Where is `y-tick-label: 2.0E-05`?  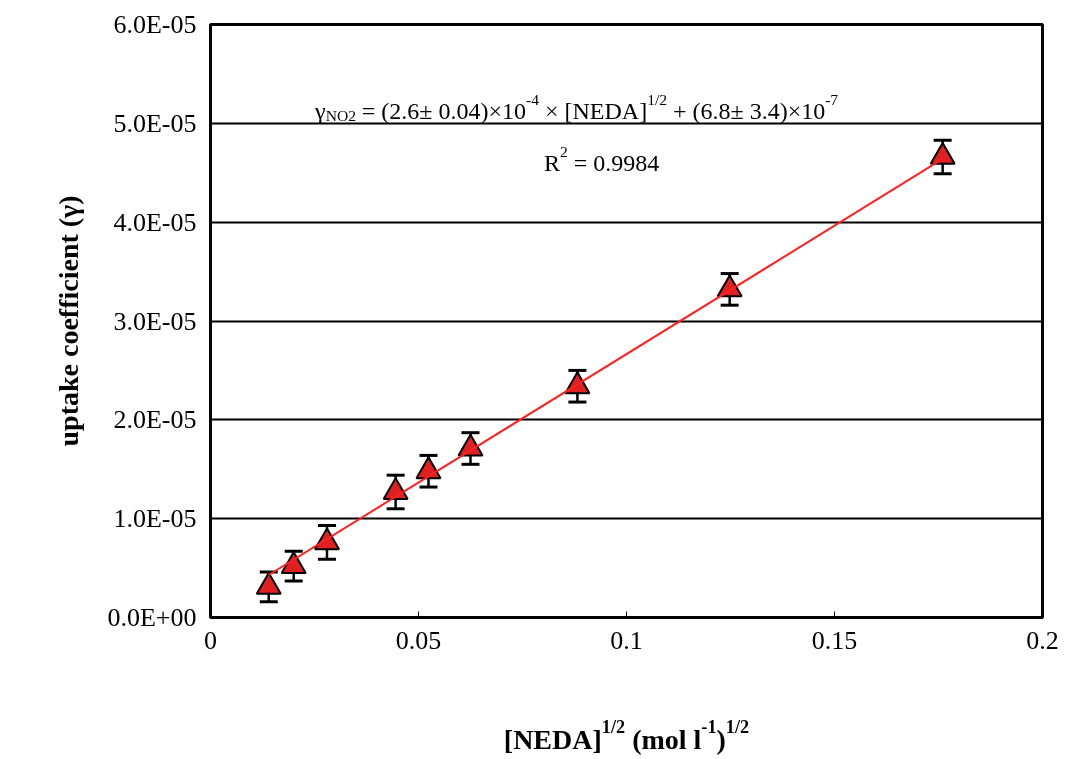 y-tick-label: 2.0E-05 is located at coordinates (155, 420).